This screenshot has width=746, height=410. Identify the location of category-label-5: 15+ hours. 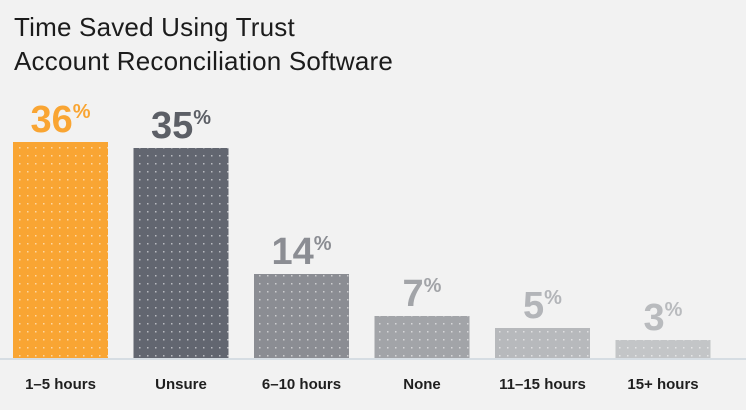
(662, 384).